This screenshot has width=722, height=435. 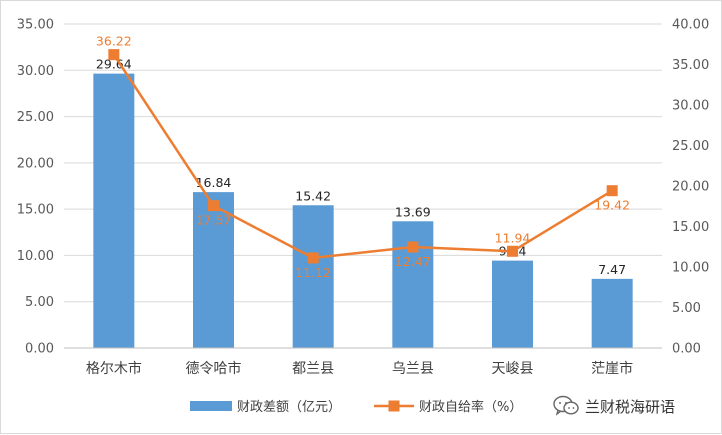 What do you see at coordinates (313, 369) in the screenshot?
I see `x-tick-label: 都兰县` at bounding box center [313, 369].